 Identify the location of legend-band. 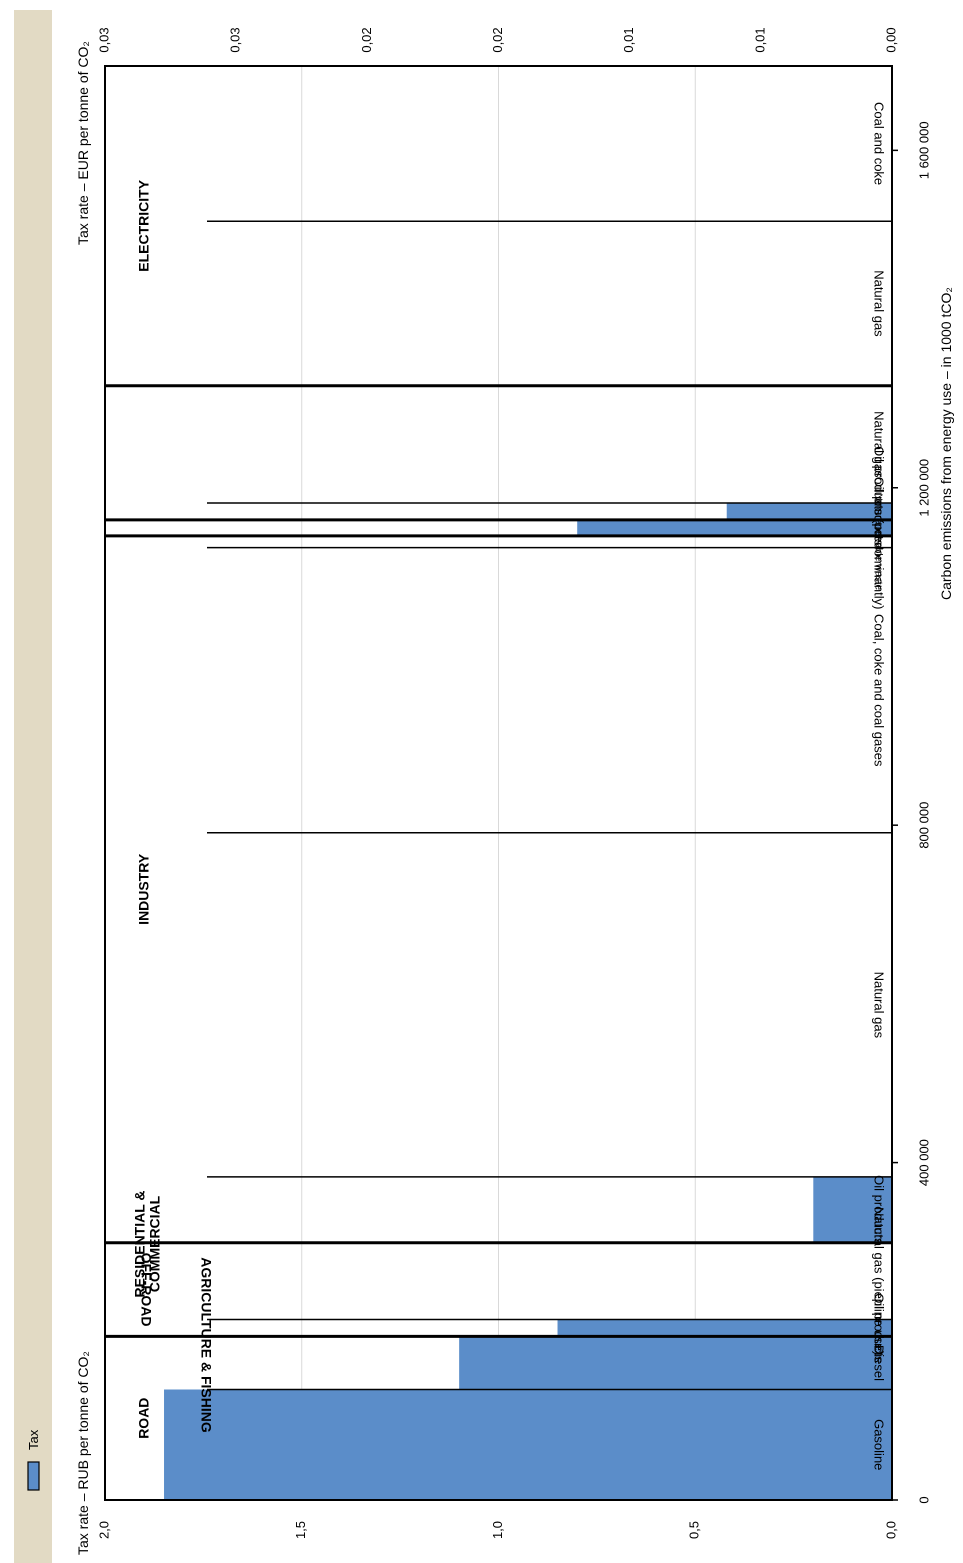
(33, 786).